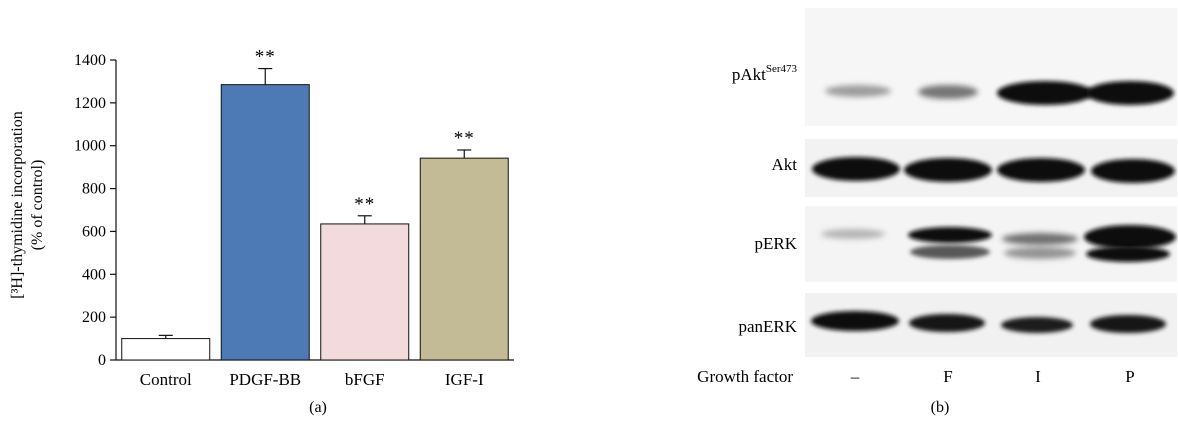 This screenshot has width=1178, height=424. Describe the element at coordinates (312, 379) in the screenshot. I see `category-labels: Control PDGF-BB bFGF IGF-I` at that location.